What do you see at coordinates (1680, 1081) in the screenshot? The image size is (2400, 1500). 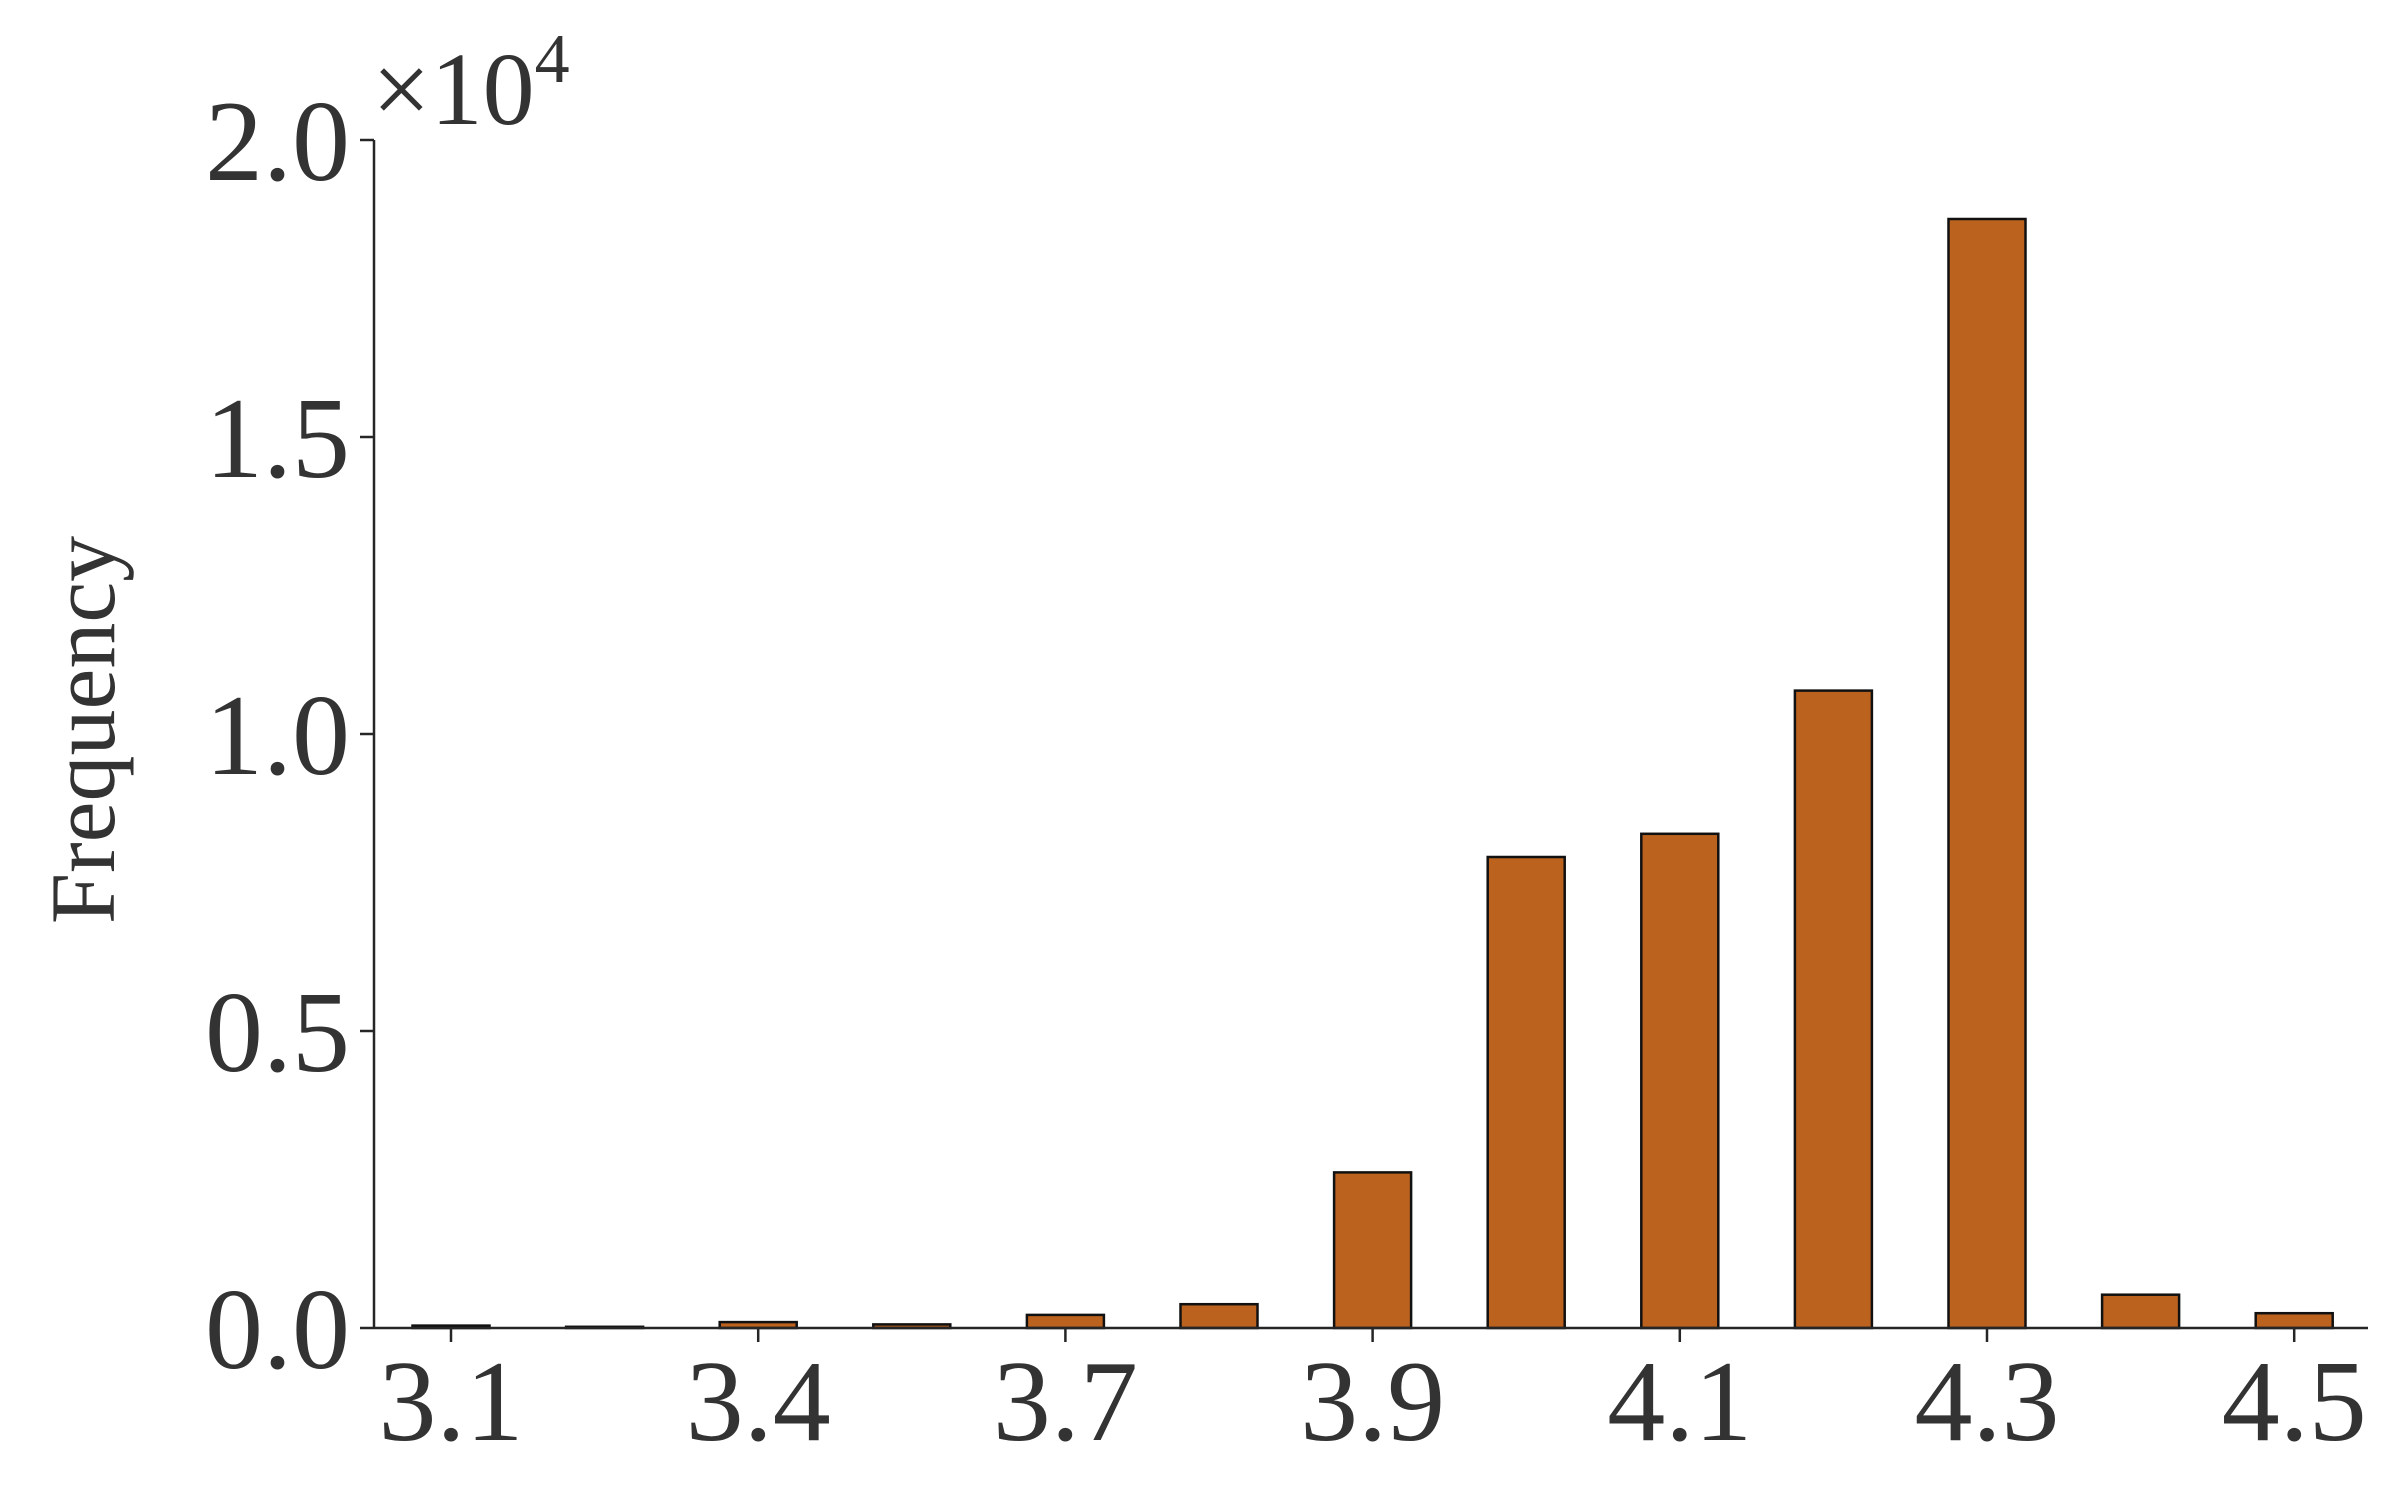 I see `bar-4.1` at bounding box center [1680, 1081].